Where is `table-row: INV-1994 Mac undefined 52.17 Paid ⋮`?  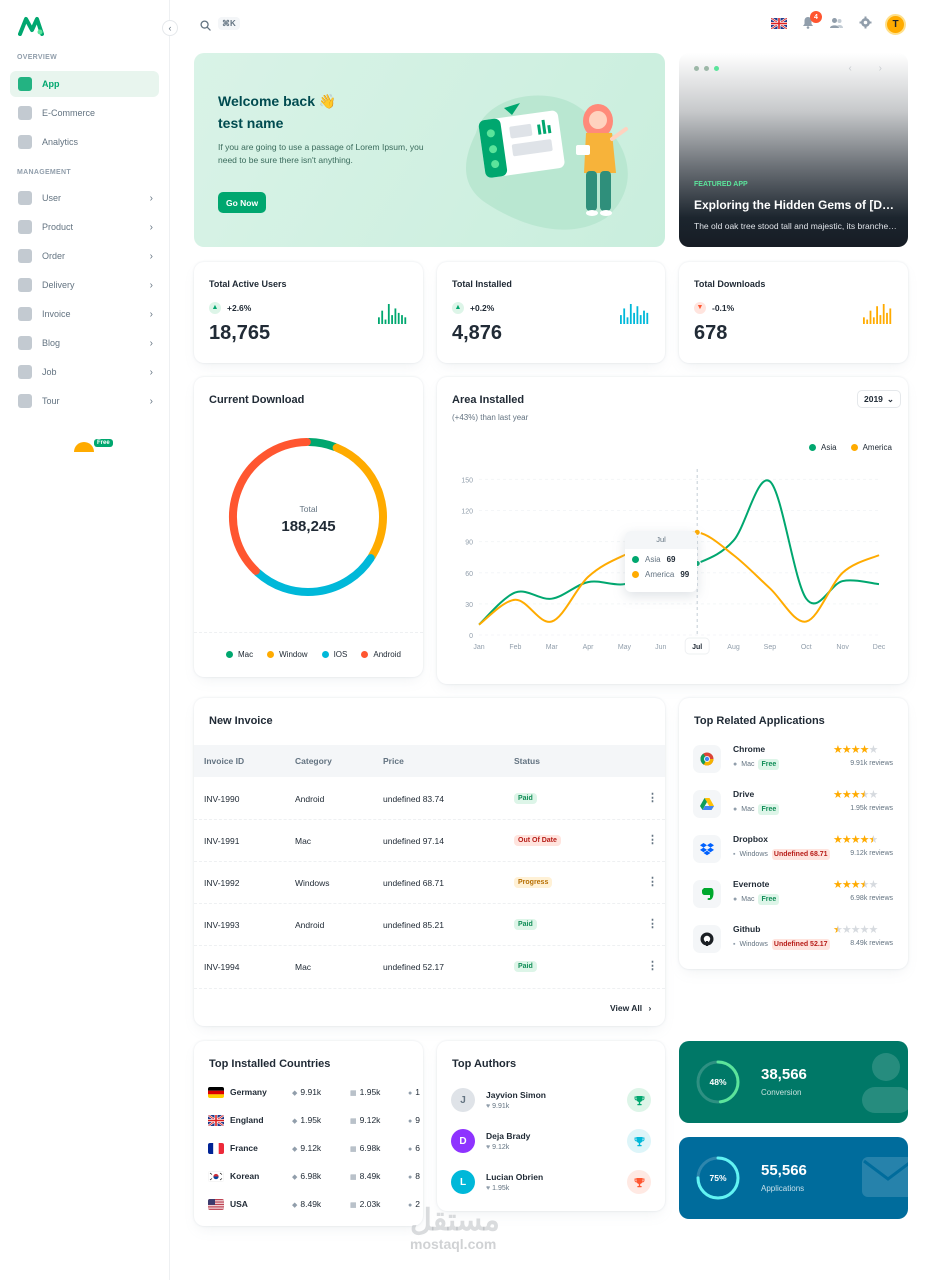 table-row: INV-1994 Mac undefined 52.17 Paid ⋮ is located at coordinates (429, 966).